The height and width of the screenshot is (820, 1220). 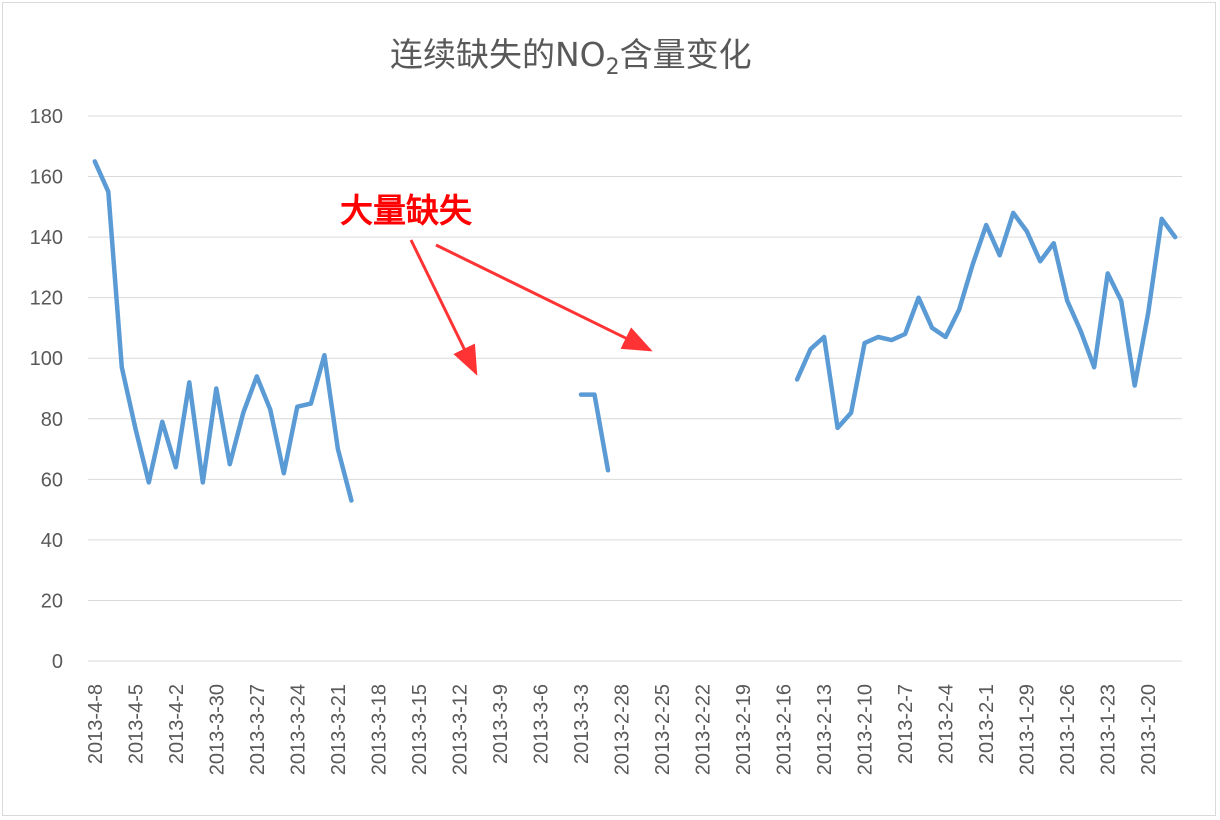 What do you see at coordinates (406, 210) in the screenshot?
I see `annotation-text: 大量缺失` at bounding box center [406, 210].